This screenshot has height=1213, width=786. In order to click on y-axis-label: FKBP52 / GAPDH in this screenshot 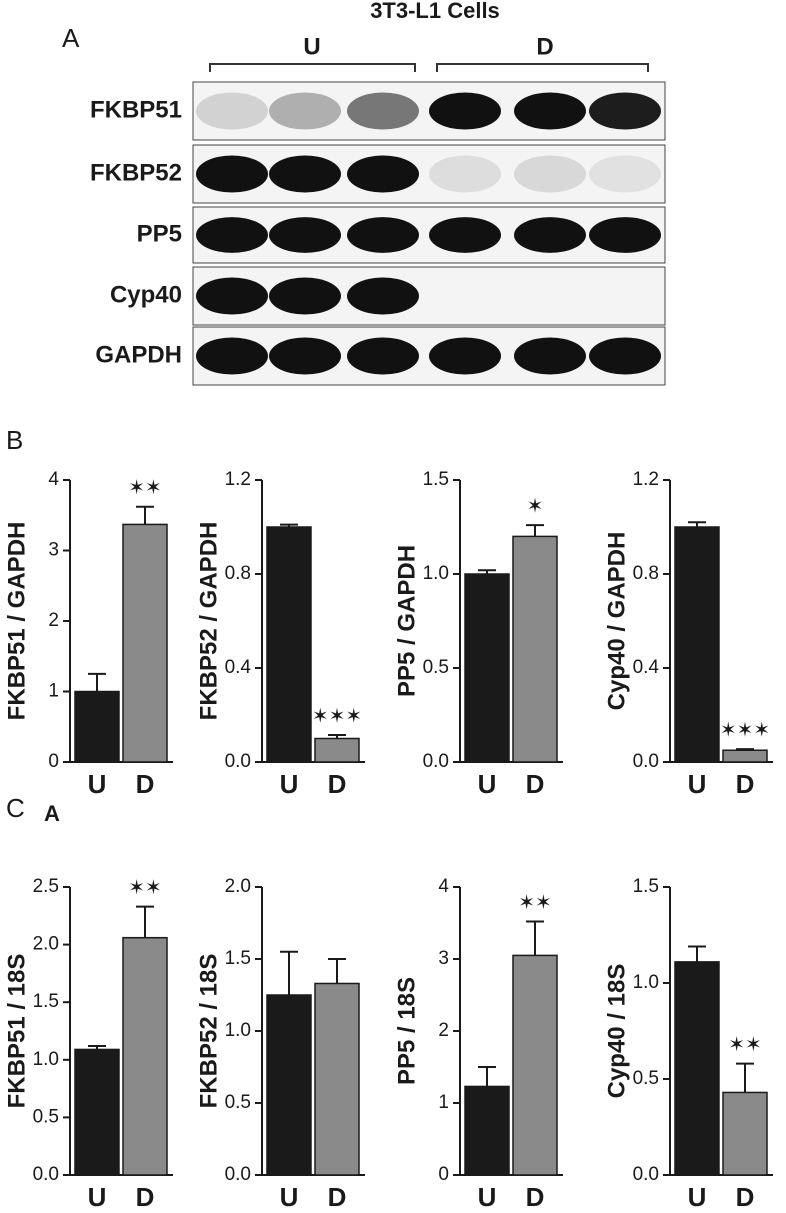, I will do `click(208, 621)`.